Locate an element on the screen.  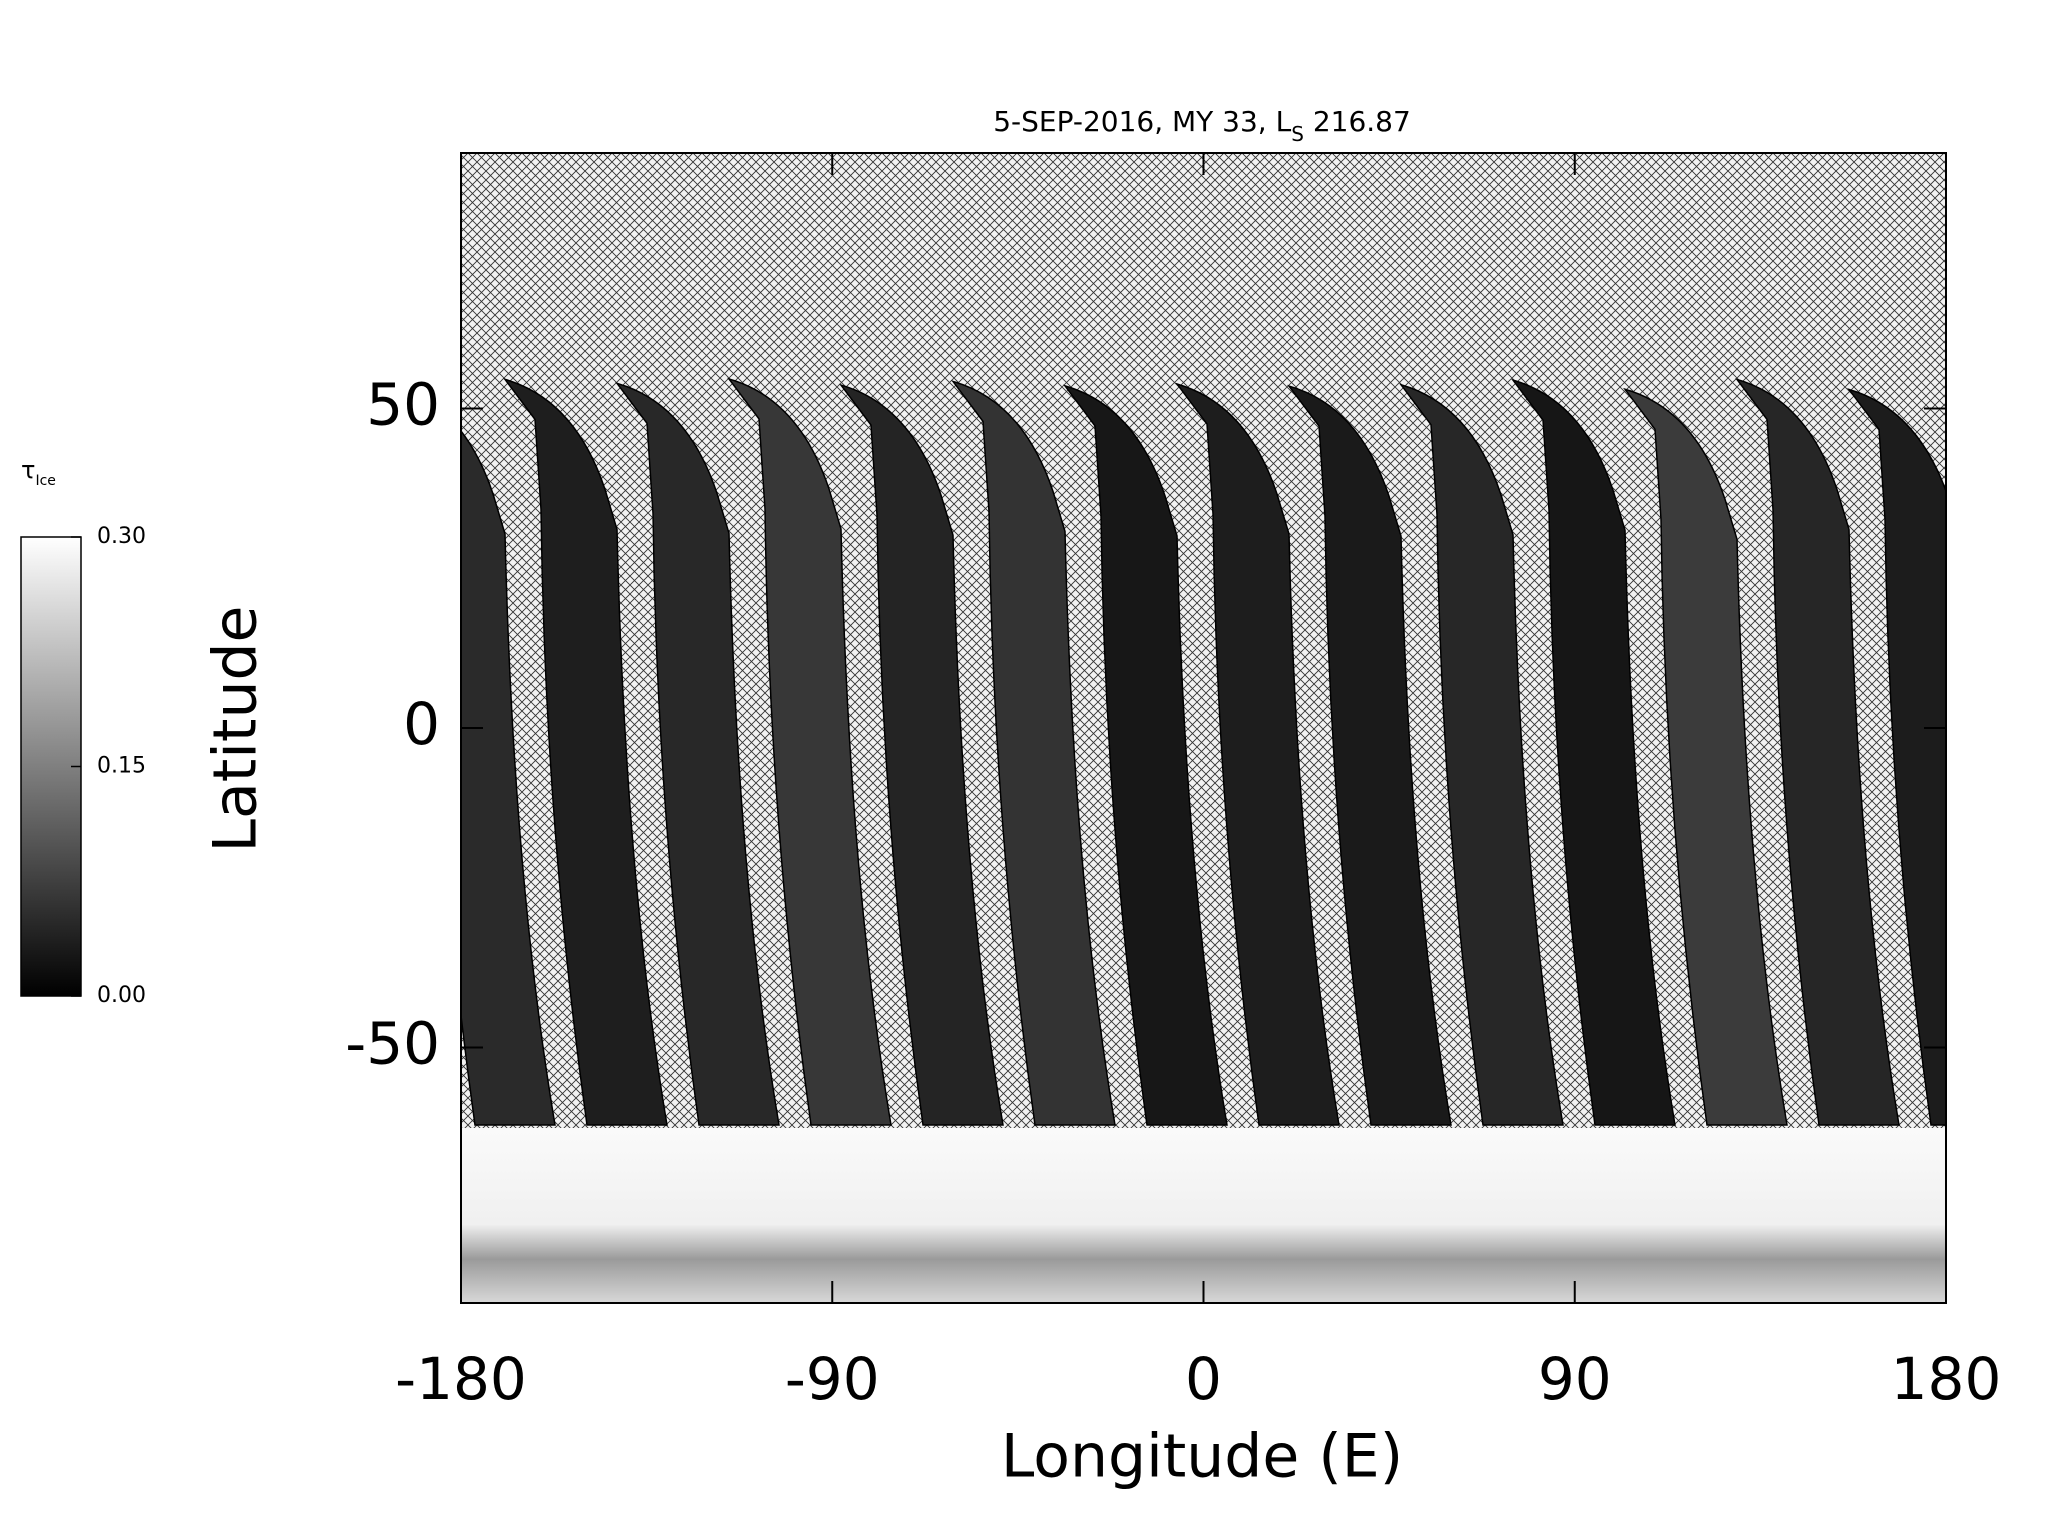
colorbar-tick-label: 0.00 is located at coordinates (121, 995).